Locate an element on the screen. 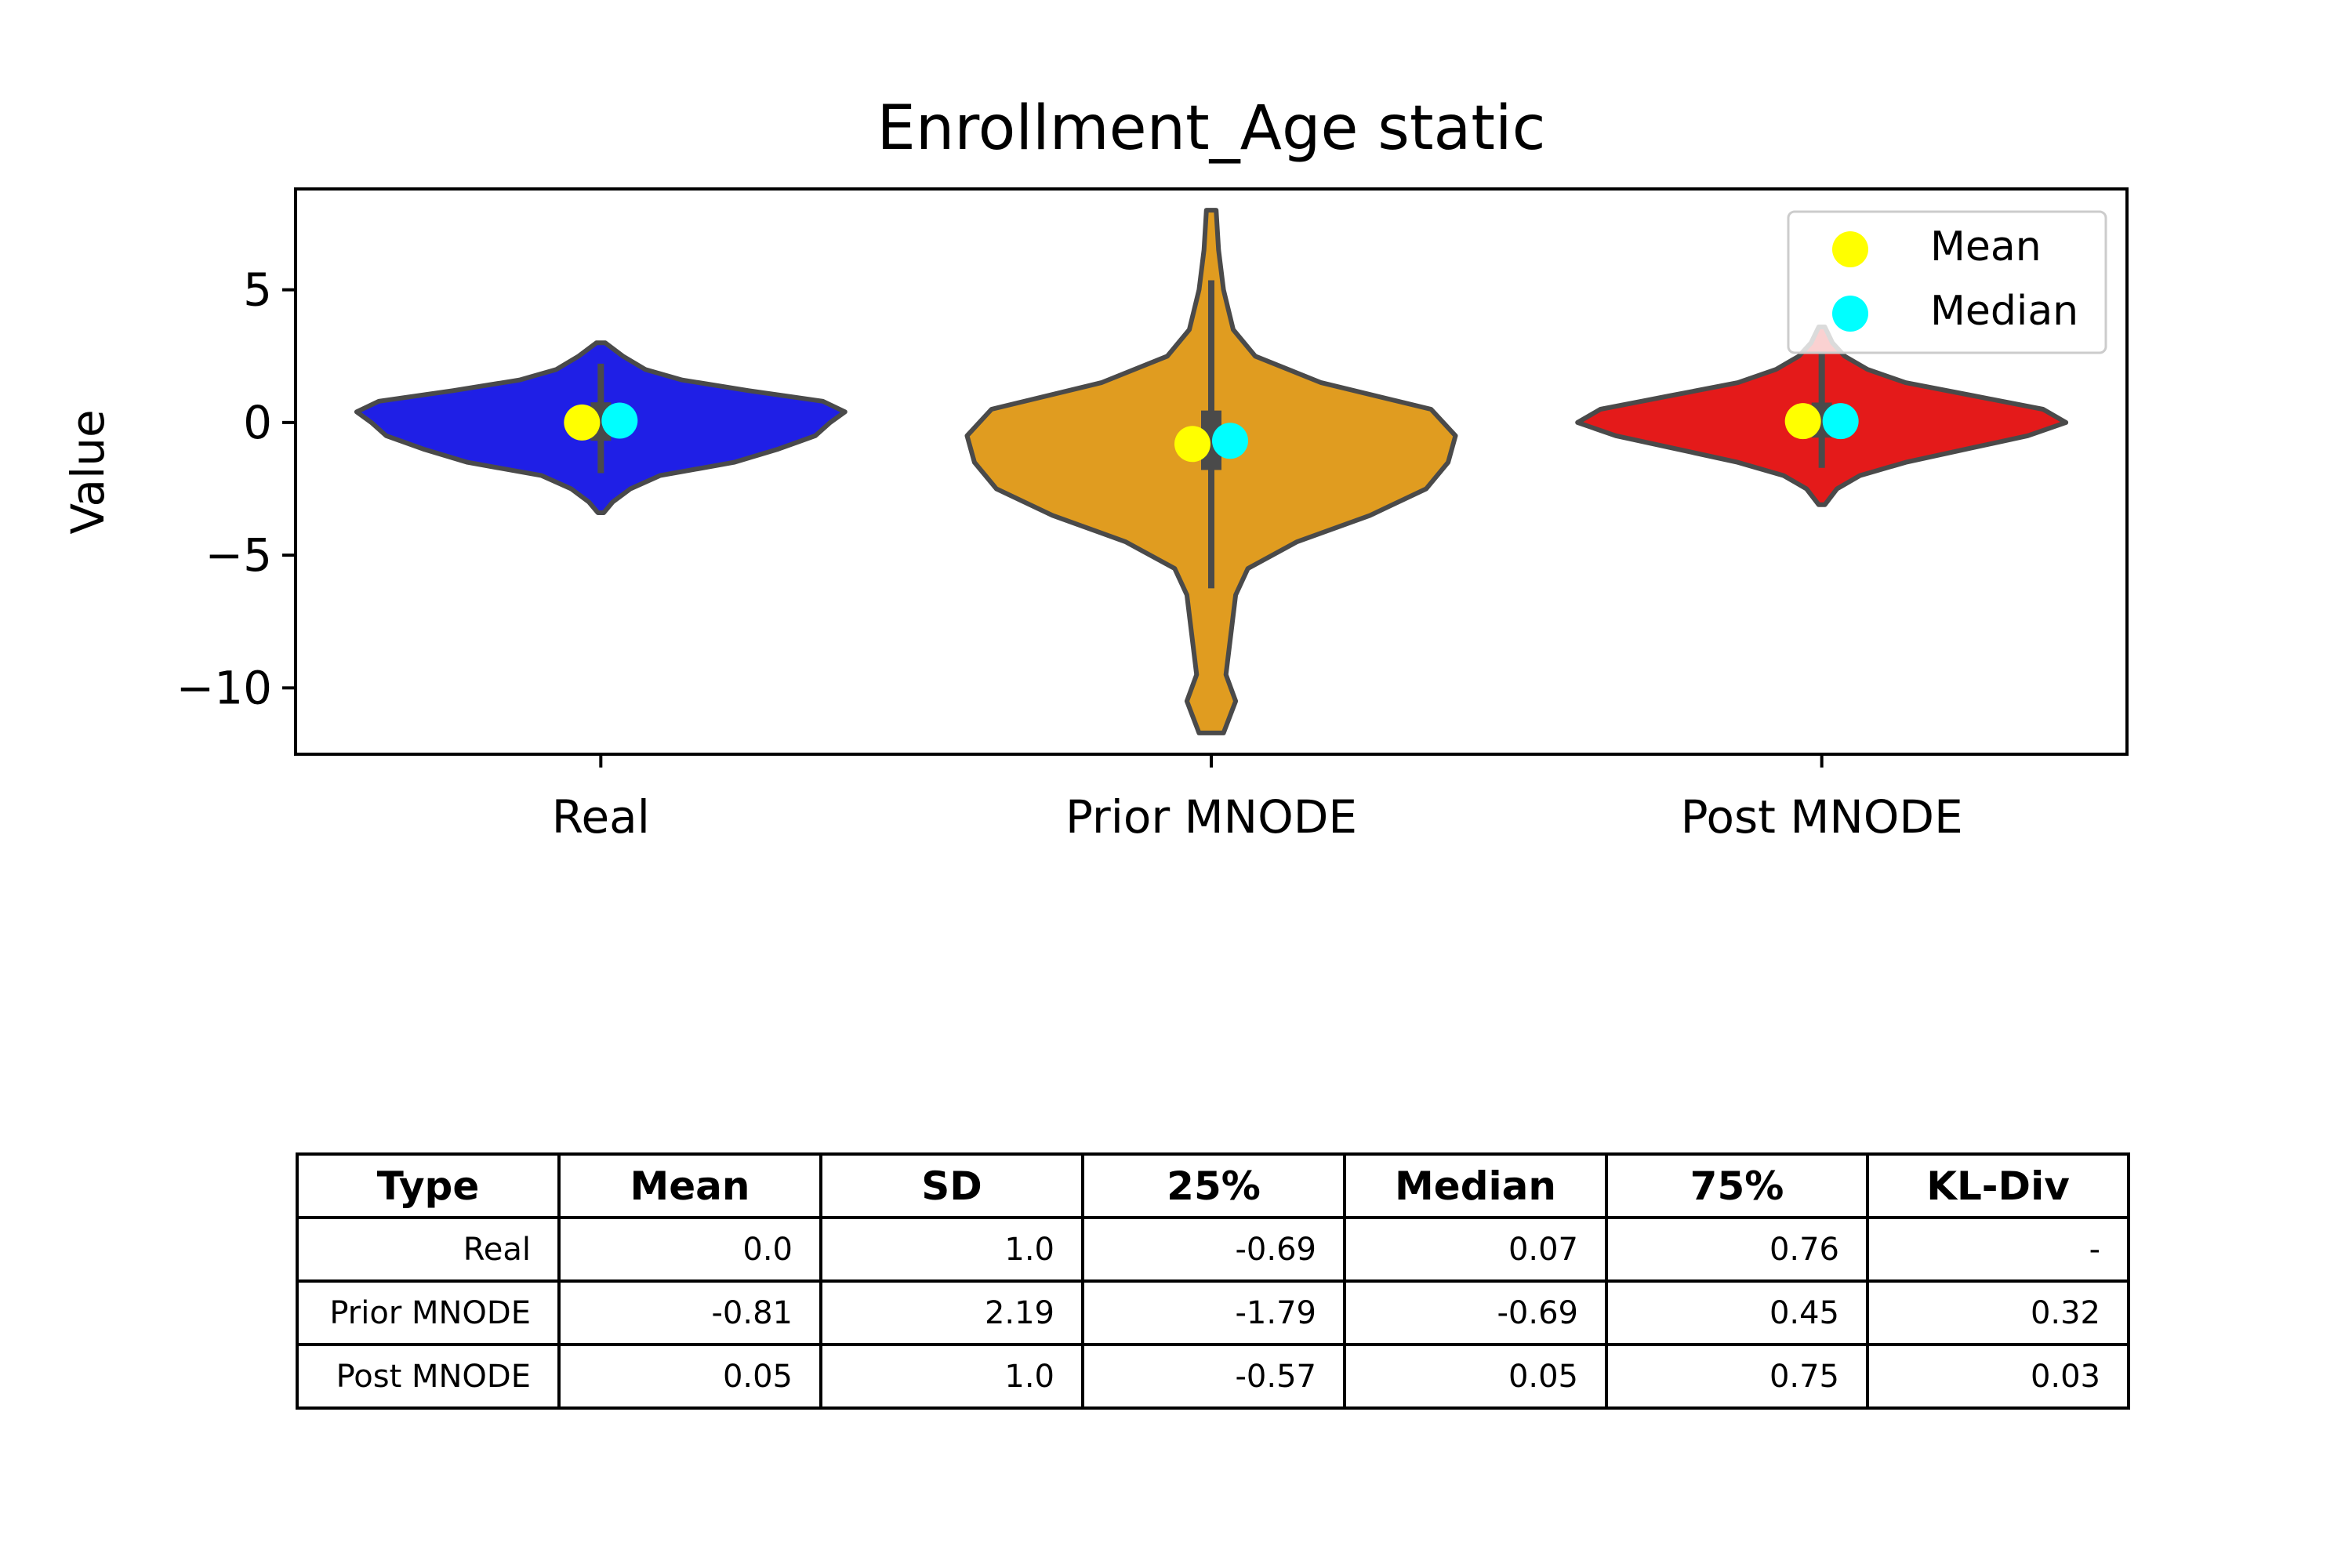 Image resolution: width=2352 pixels, height=1568 pixels. legend: Mean Median is located at coordinates (1947, 282).